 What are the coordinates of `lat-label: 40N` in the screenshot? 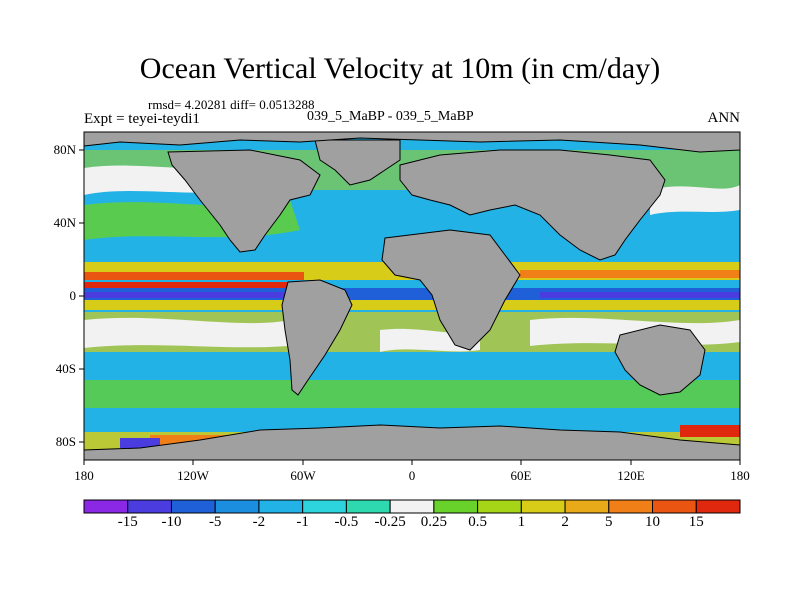 It's located at (64, 222).